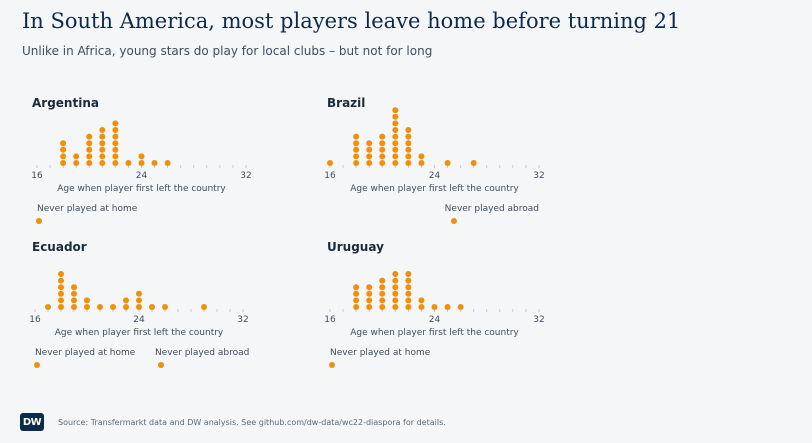 The height and width of the screenshot is (443, 812). Describe the element at coordinates (492, 209) in the screenshot. I see `brazil-extra-label-0: Never played abroad` at that location.